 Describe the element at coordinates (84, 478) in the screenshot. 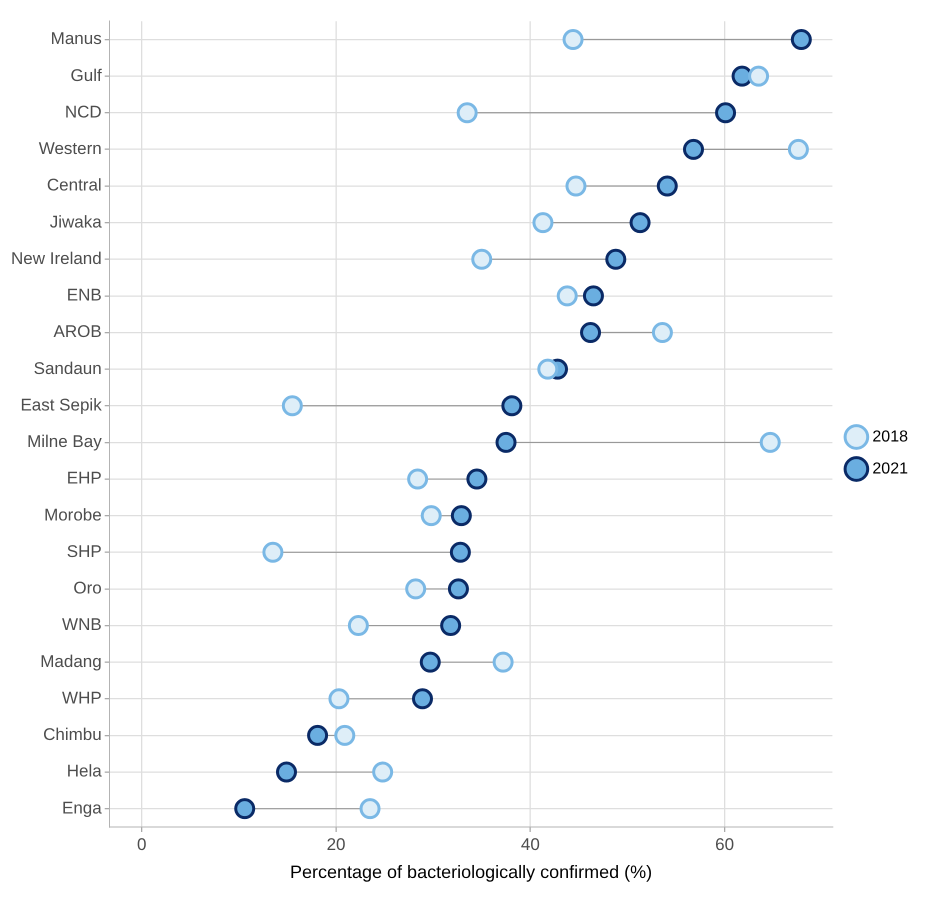

I see `y-tick-label: EHP` at that location.